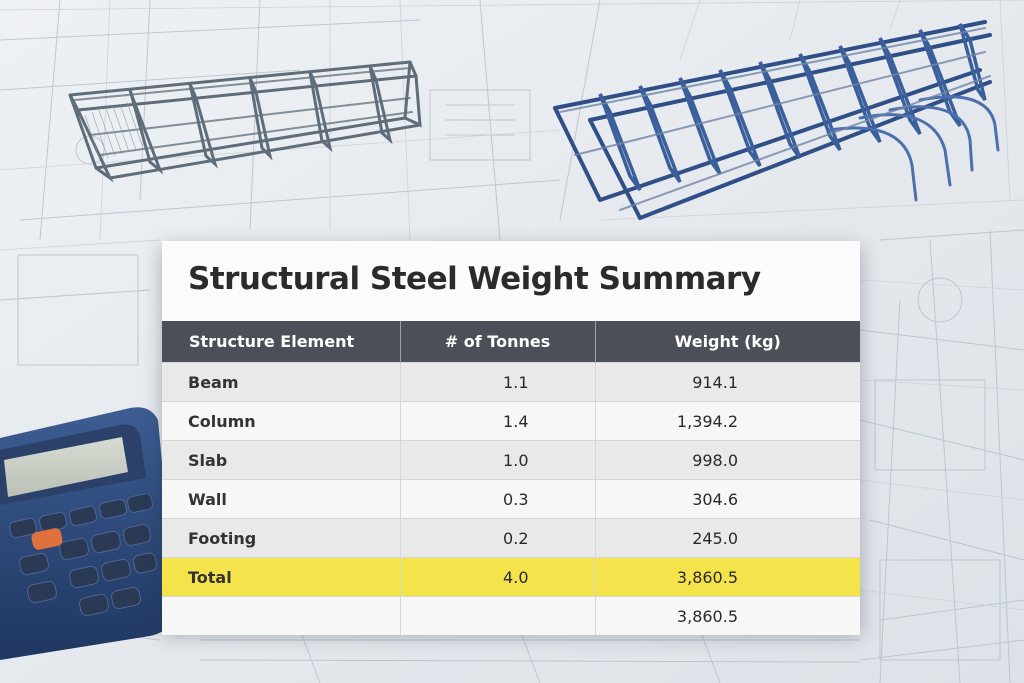 This screenshot has width=1024, height=683. I want to click on column-header-element: Structure Element, so click(281, 342).